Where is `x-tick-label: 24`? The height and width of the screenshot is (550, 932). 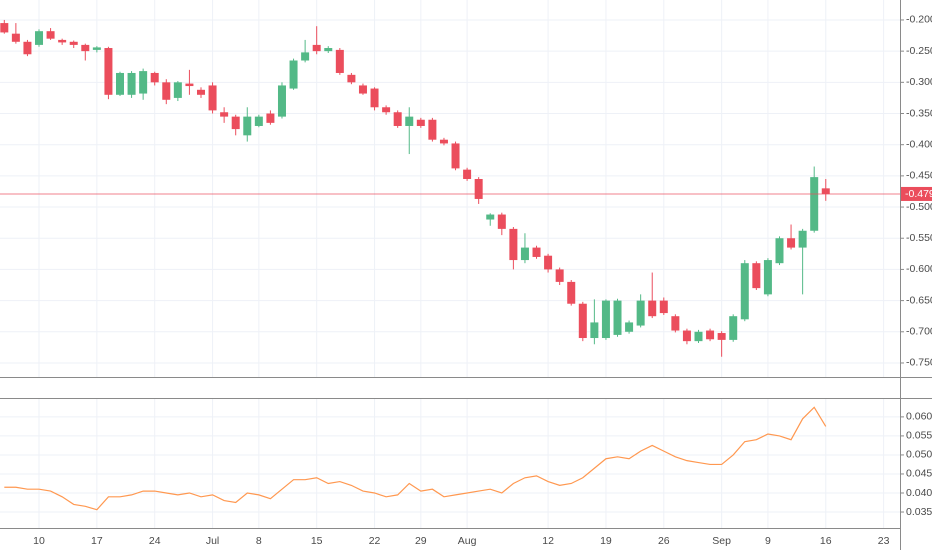 x-tick-label: 24 is located at coordinates (155, 541).